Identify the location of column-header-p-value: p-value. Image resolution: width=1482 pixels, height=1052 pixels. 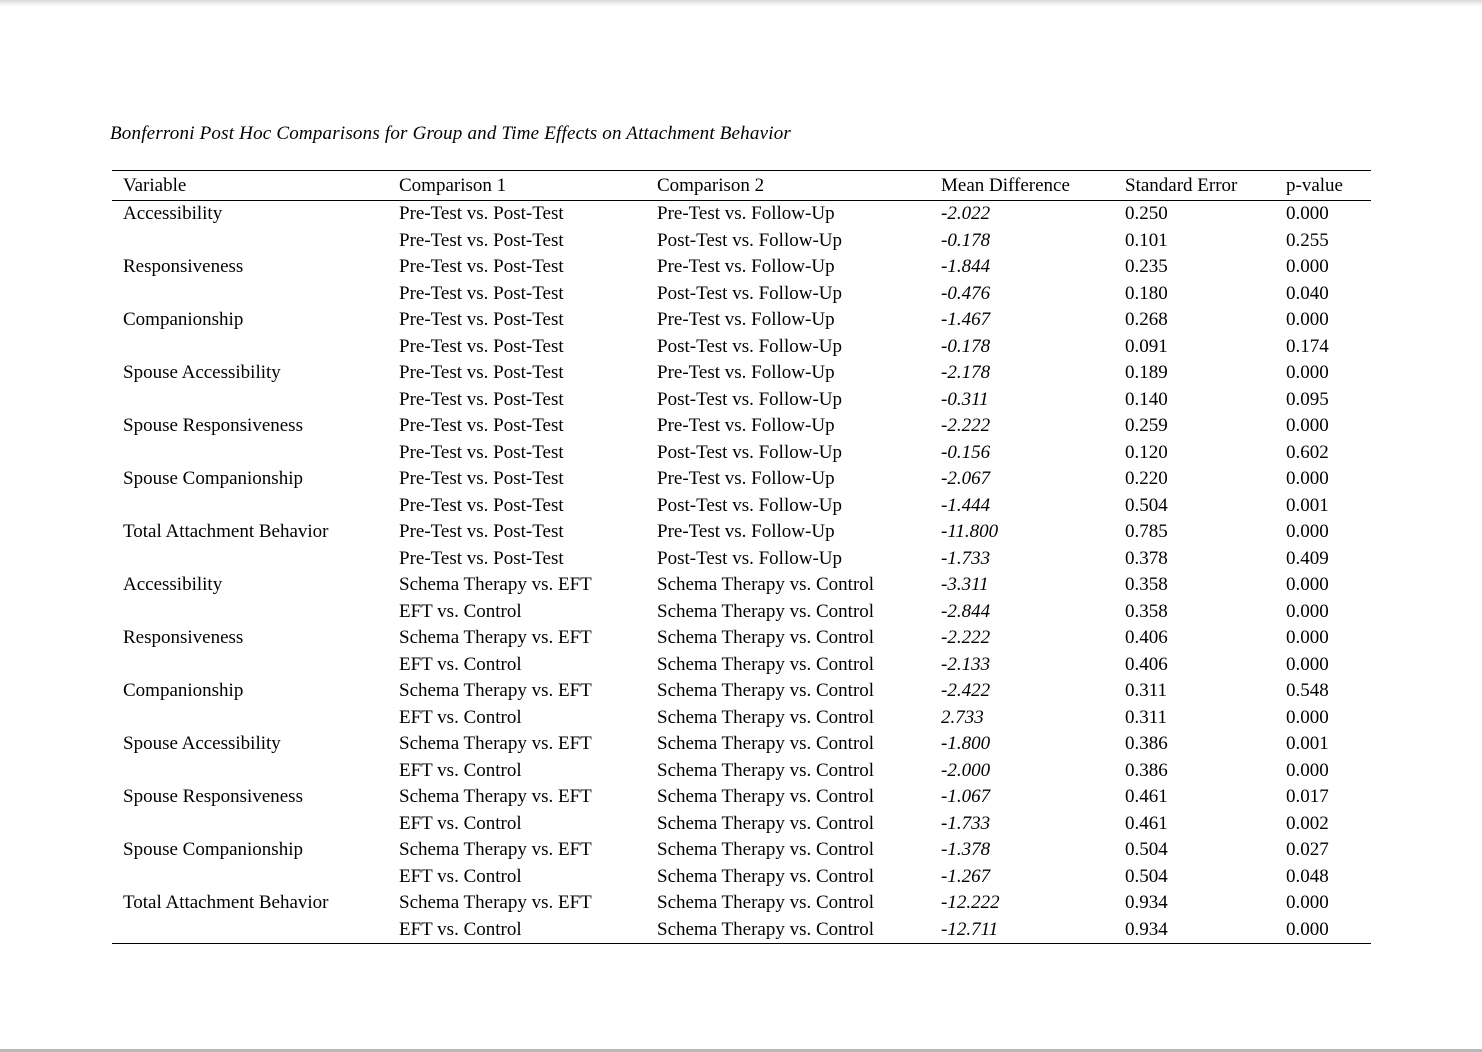
(1328, 185).